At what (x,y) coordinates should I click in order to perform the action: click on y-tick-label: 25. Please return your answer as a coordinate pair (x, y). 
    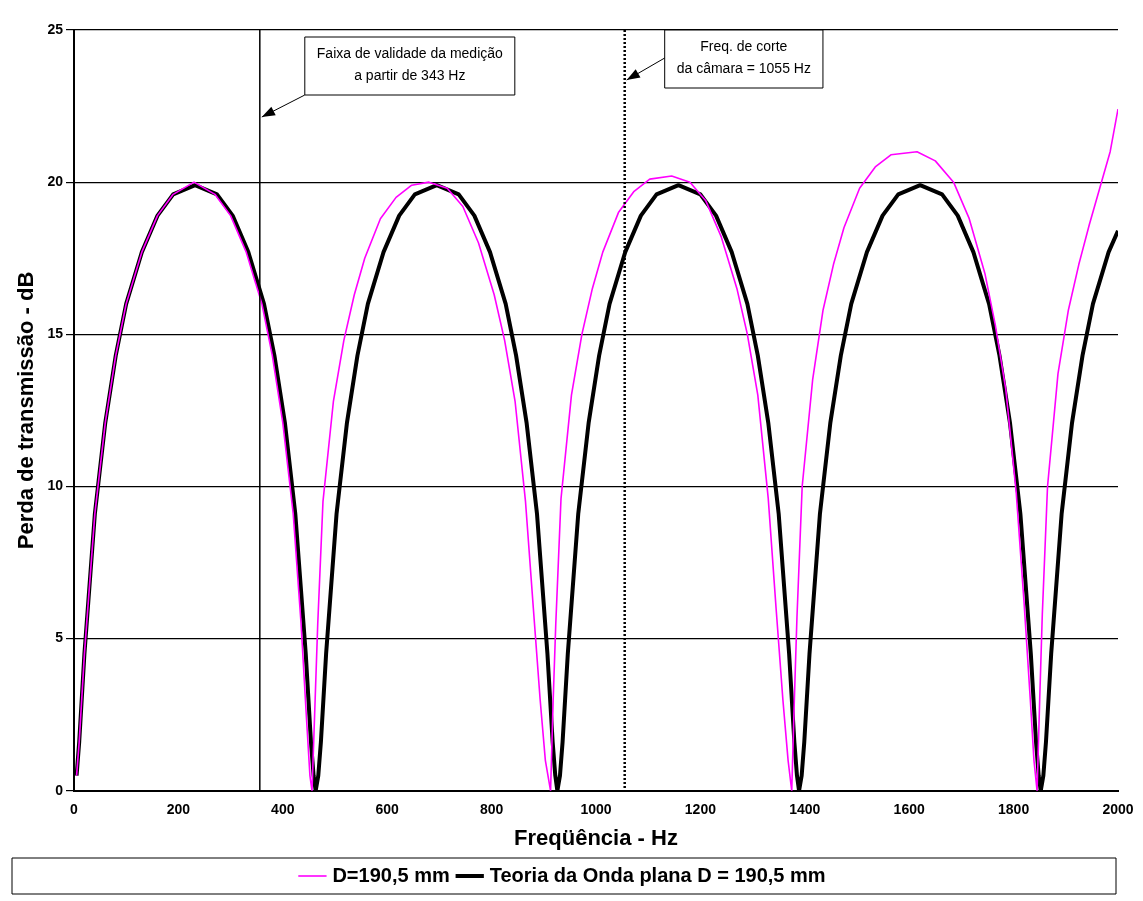
    Looking at the image, I should click on (55, 28).